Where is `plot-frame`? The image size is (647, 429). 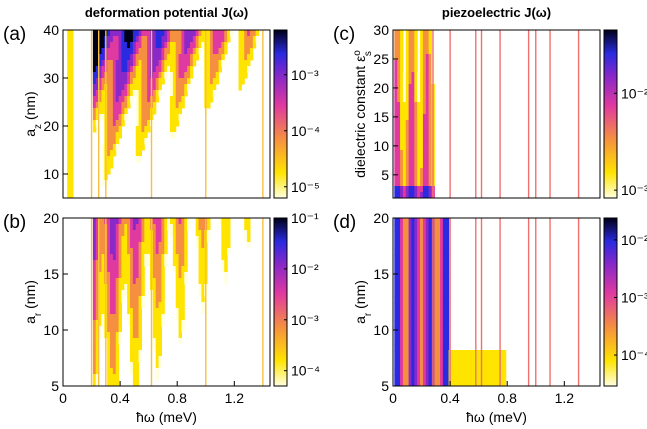
plot-frame is located at coordinates (166, 114).